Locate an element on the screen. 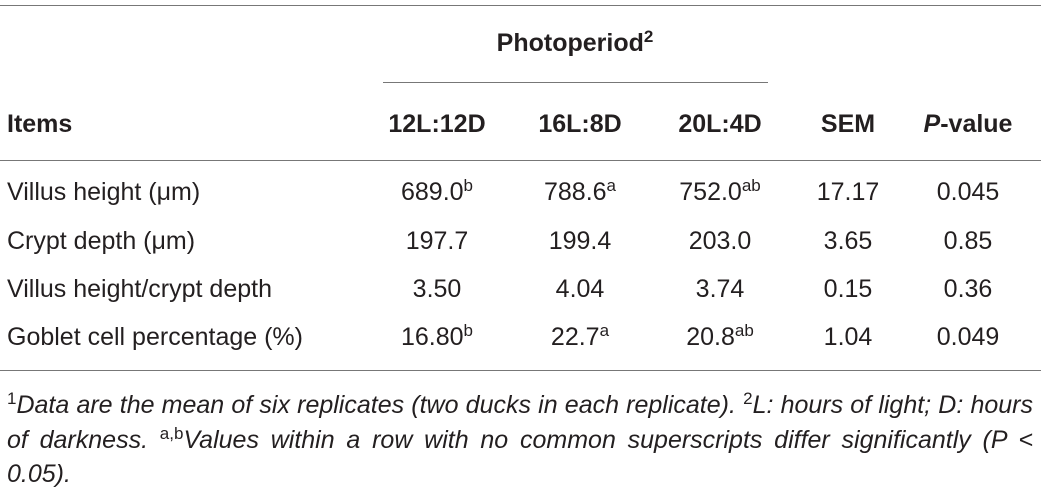  cell-text: 0.049 is located at coordinates (968, 337).